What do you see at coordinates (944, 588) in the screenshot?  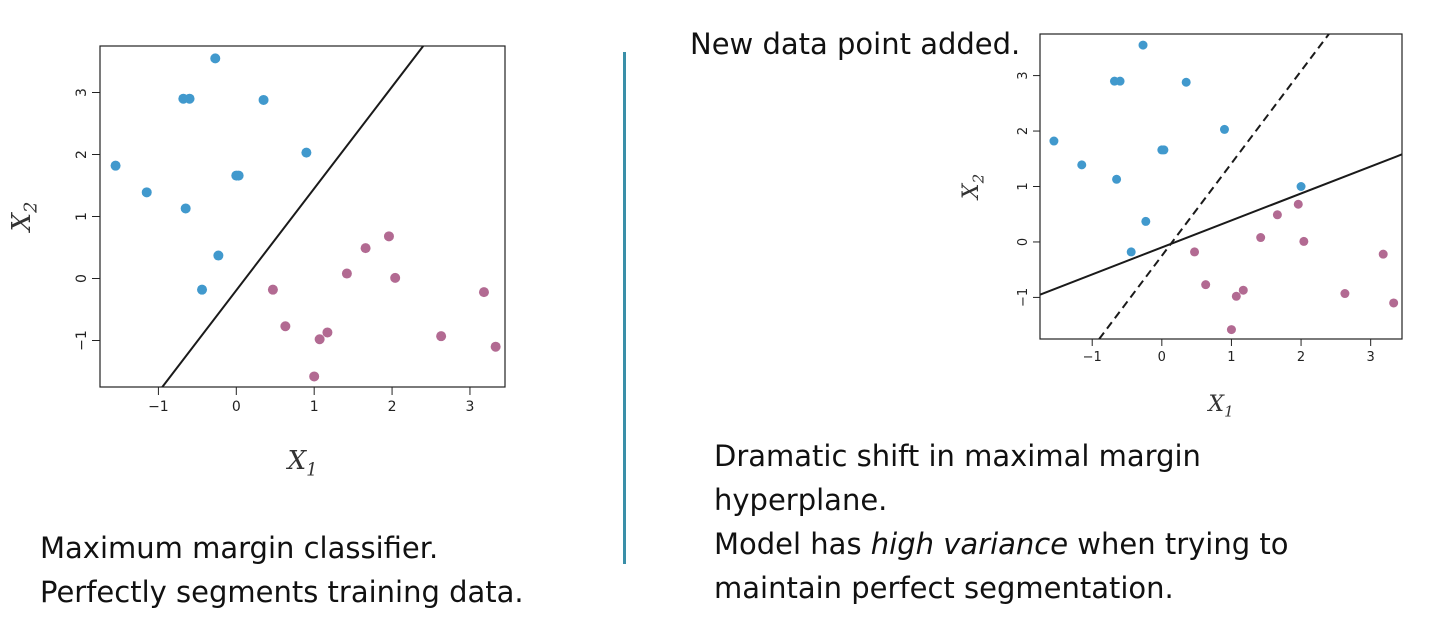 I see `right-caption-line-4: maintain perfect segmentation.` at bounding box center [944, 588].